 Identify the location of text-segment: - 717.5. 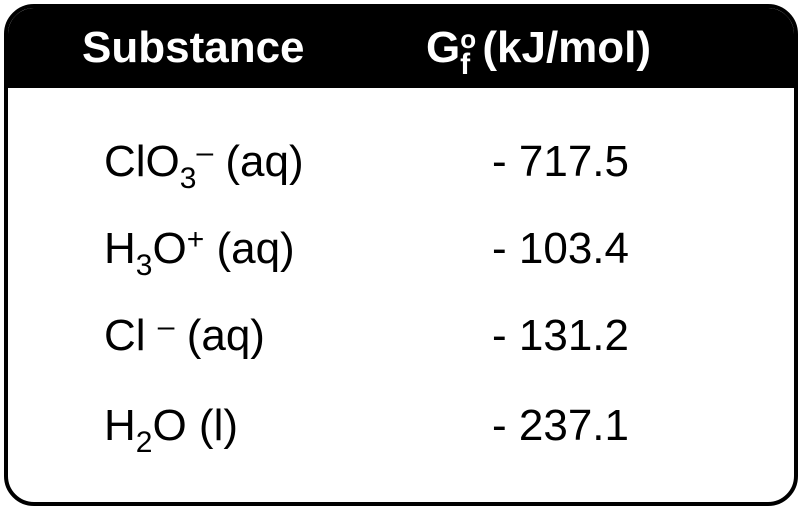
(560, 161).